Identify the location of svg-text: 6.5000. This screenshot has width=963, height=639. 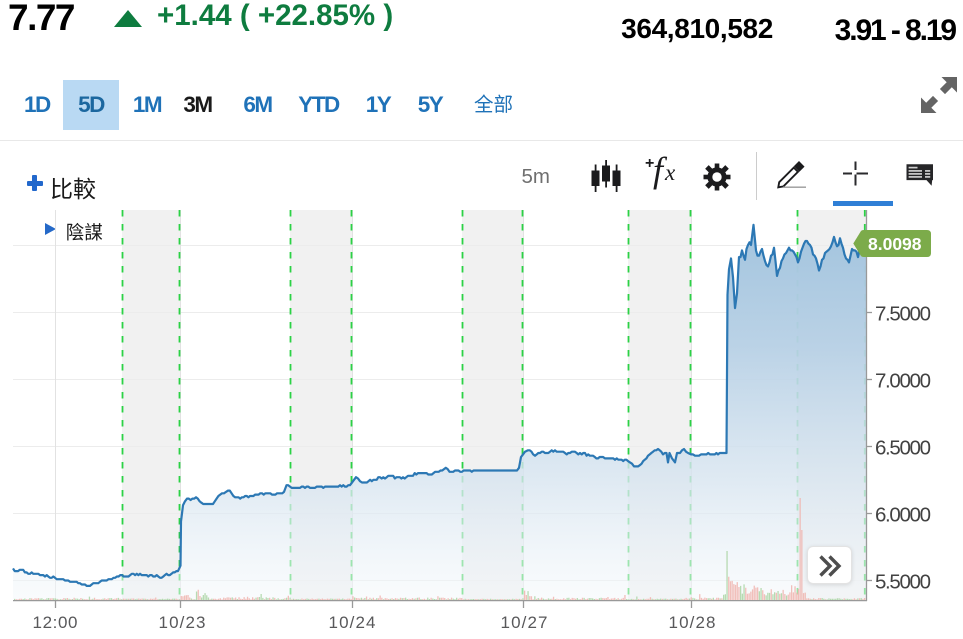
(903, 448).